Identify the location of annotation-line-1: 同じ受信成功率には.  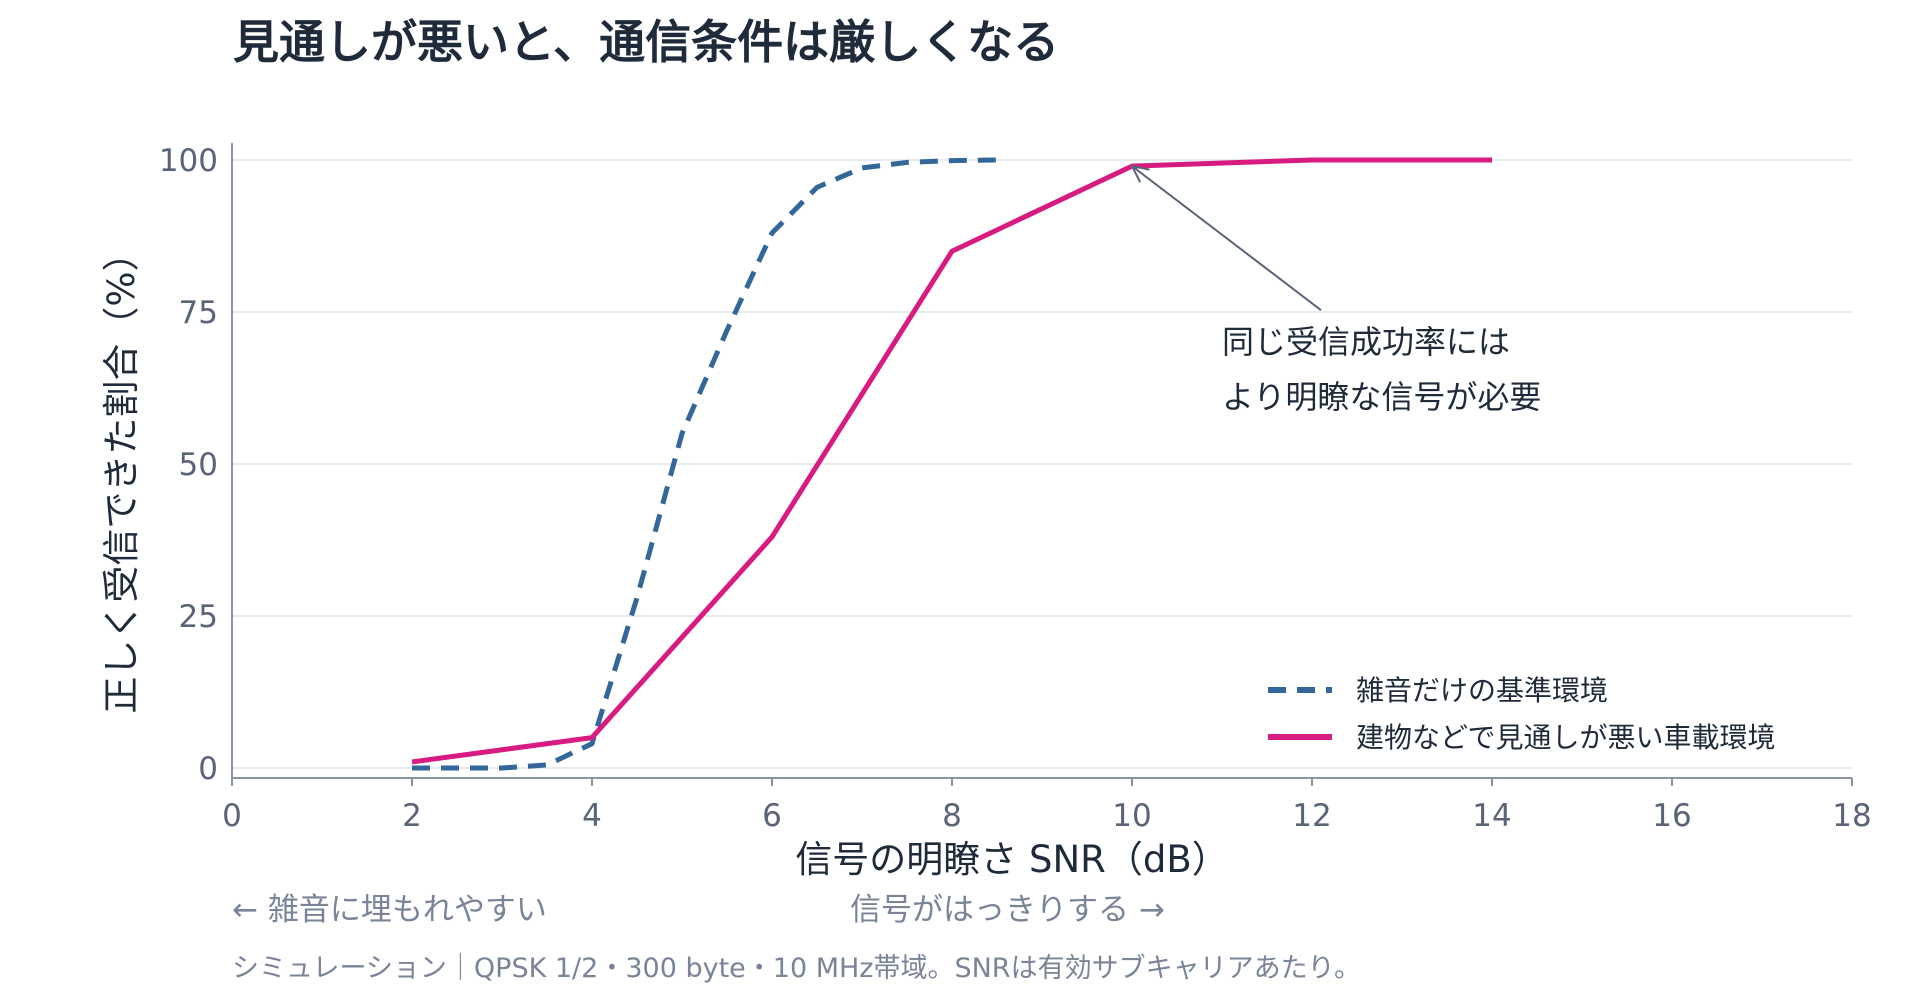
(1366, 342).